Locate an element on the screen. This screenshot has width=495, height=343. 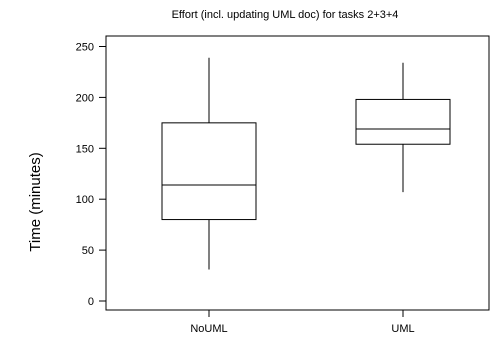
x-tick-label-uml: UML is located at coordinates (402, 329).